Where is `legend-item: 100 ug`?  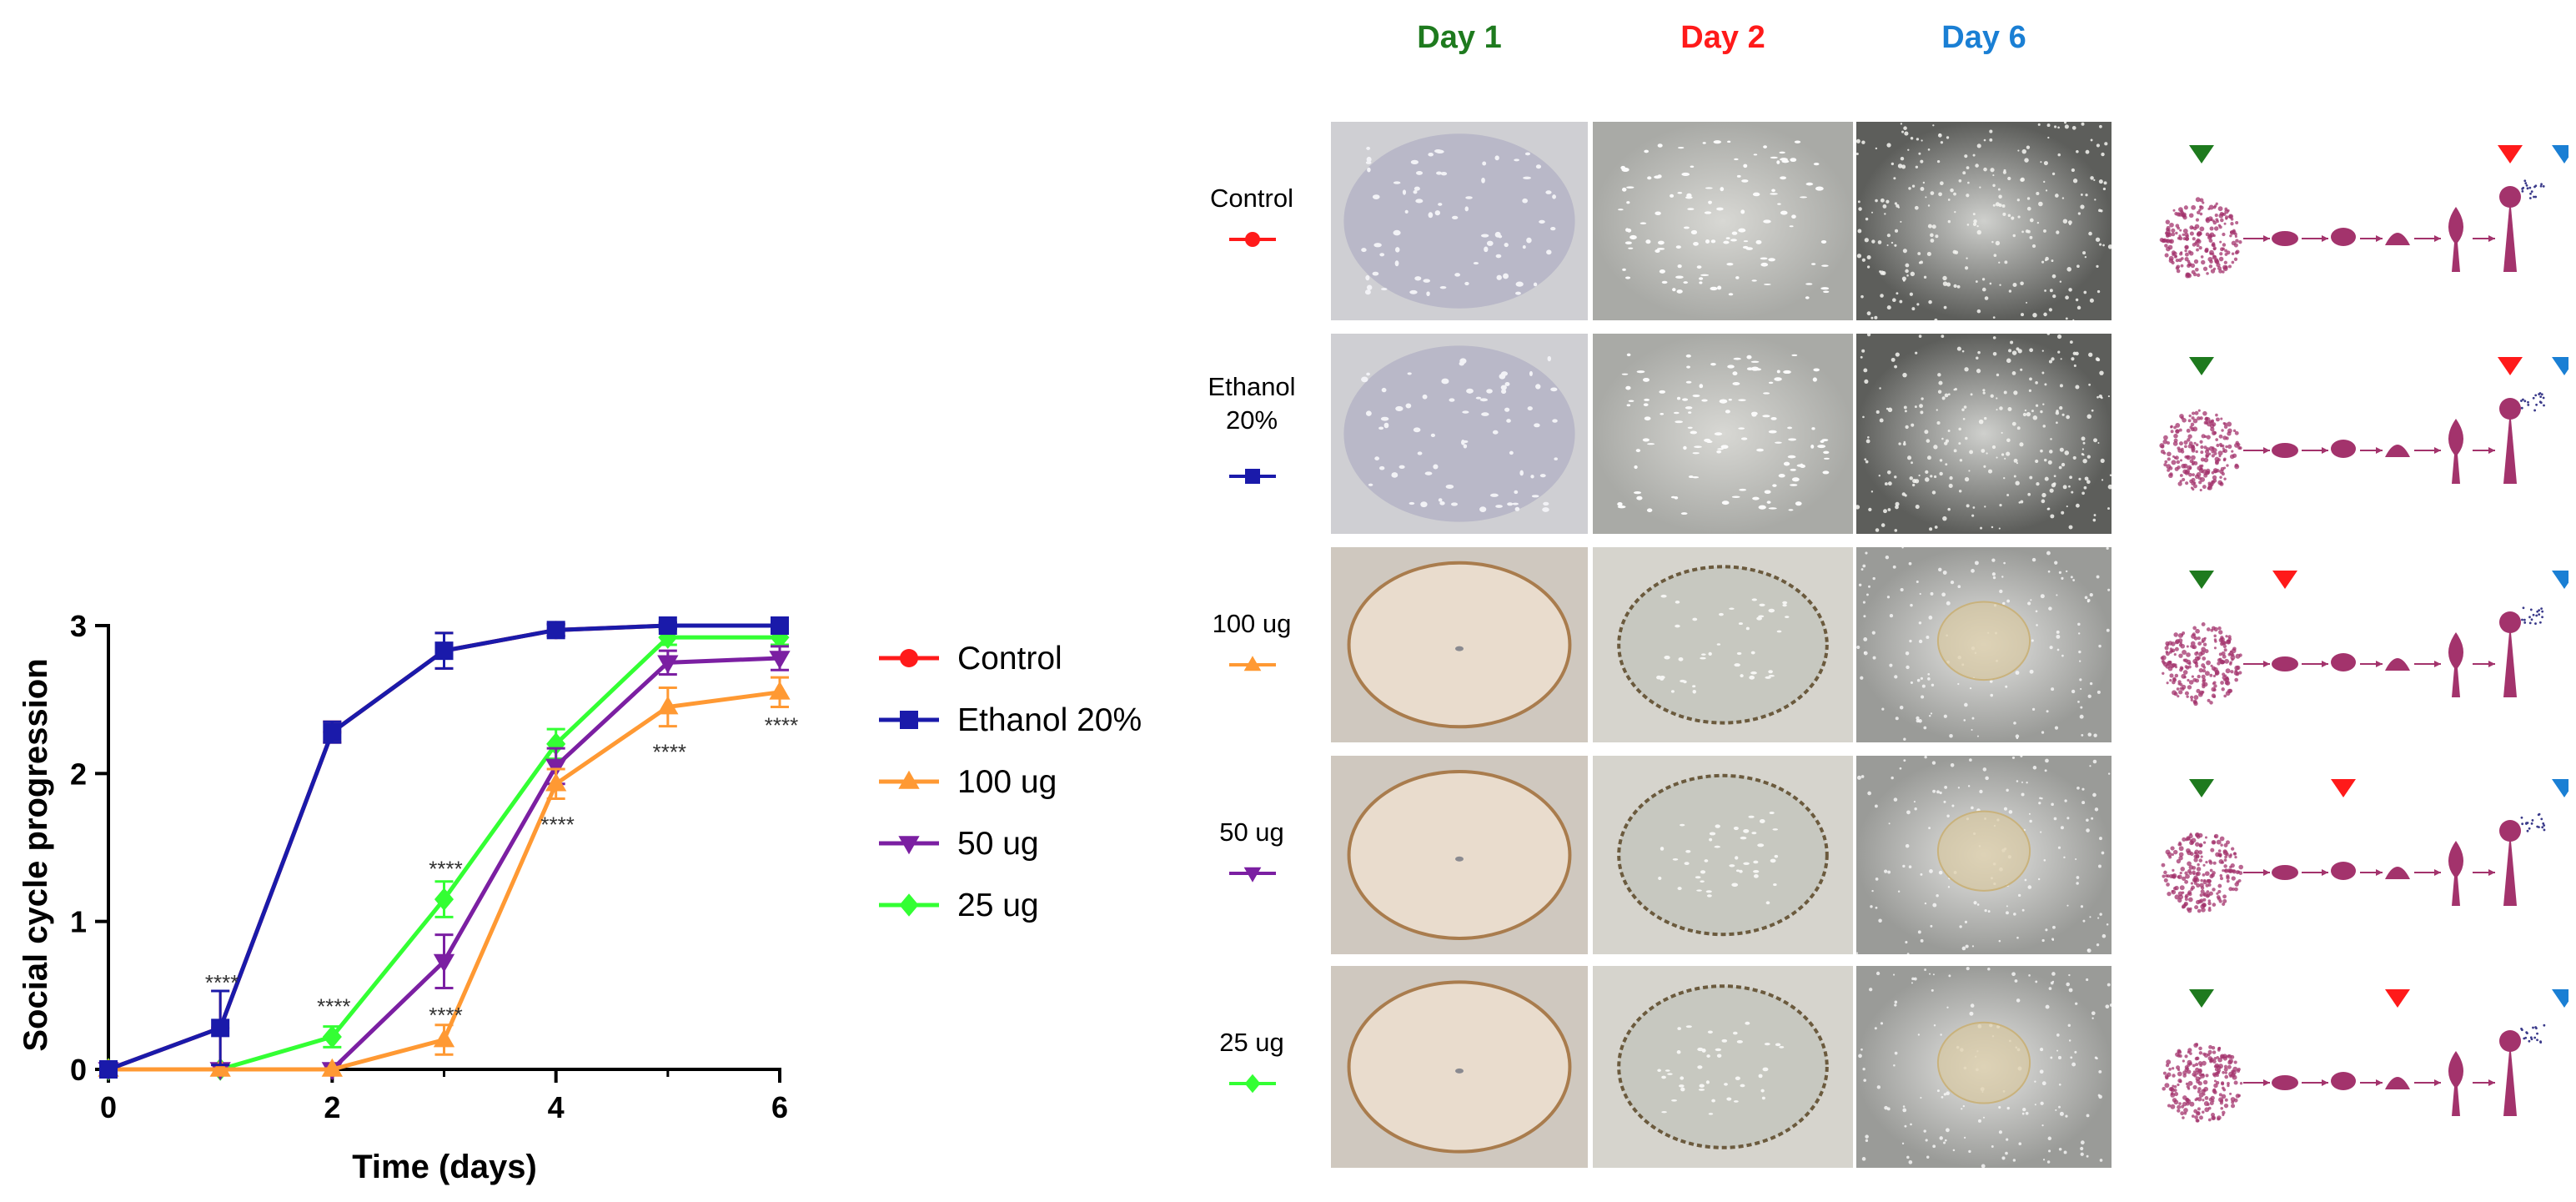
legend-item: 100 ug is located at coordinates (1042, 781).